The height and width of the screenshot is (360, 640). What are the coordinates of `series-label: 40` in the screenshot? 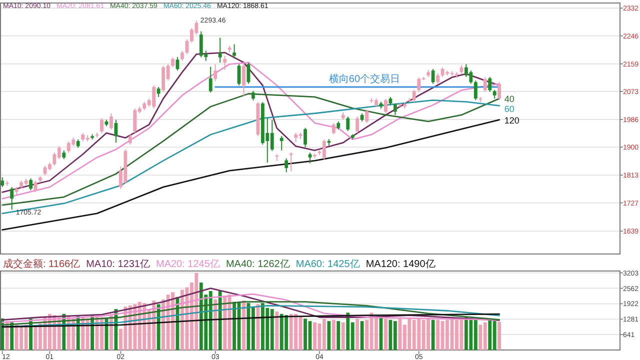 It's located at (509, 99).